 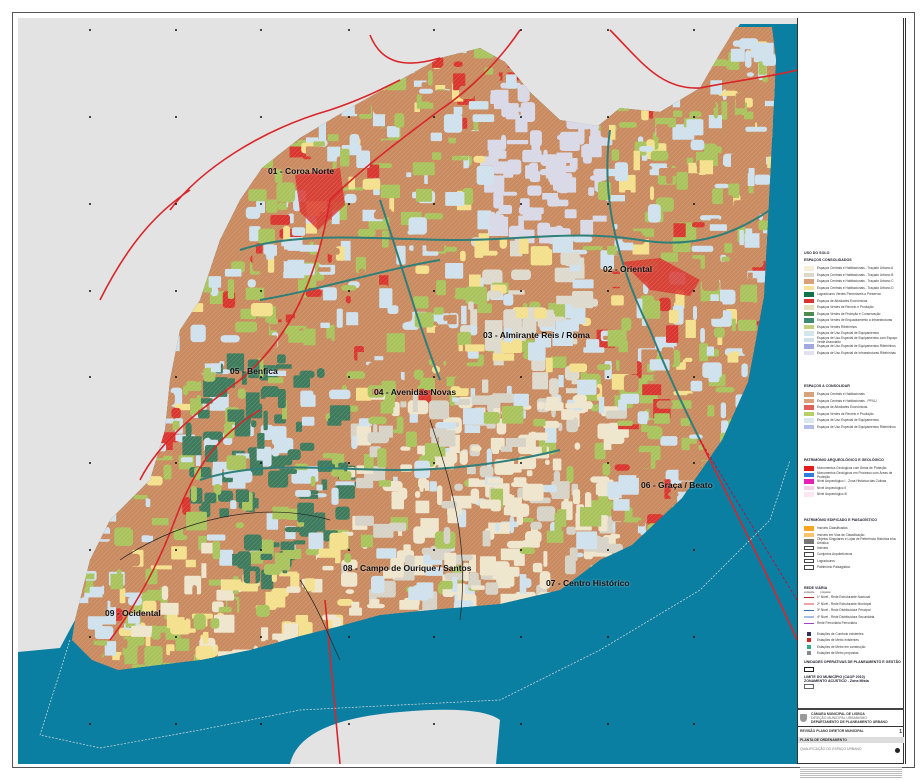 What do you see at coordinates (854, 567) in the screenshot?
I see `legend-item: Património Paisagístico` at bounding box center [854, 567].